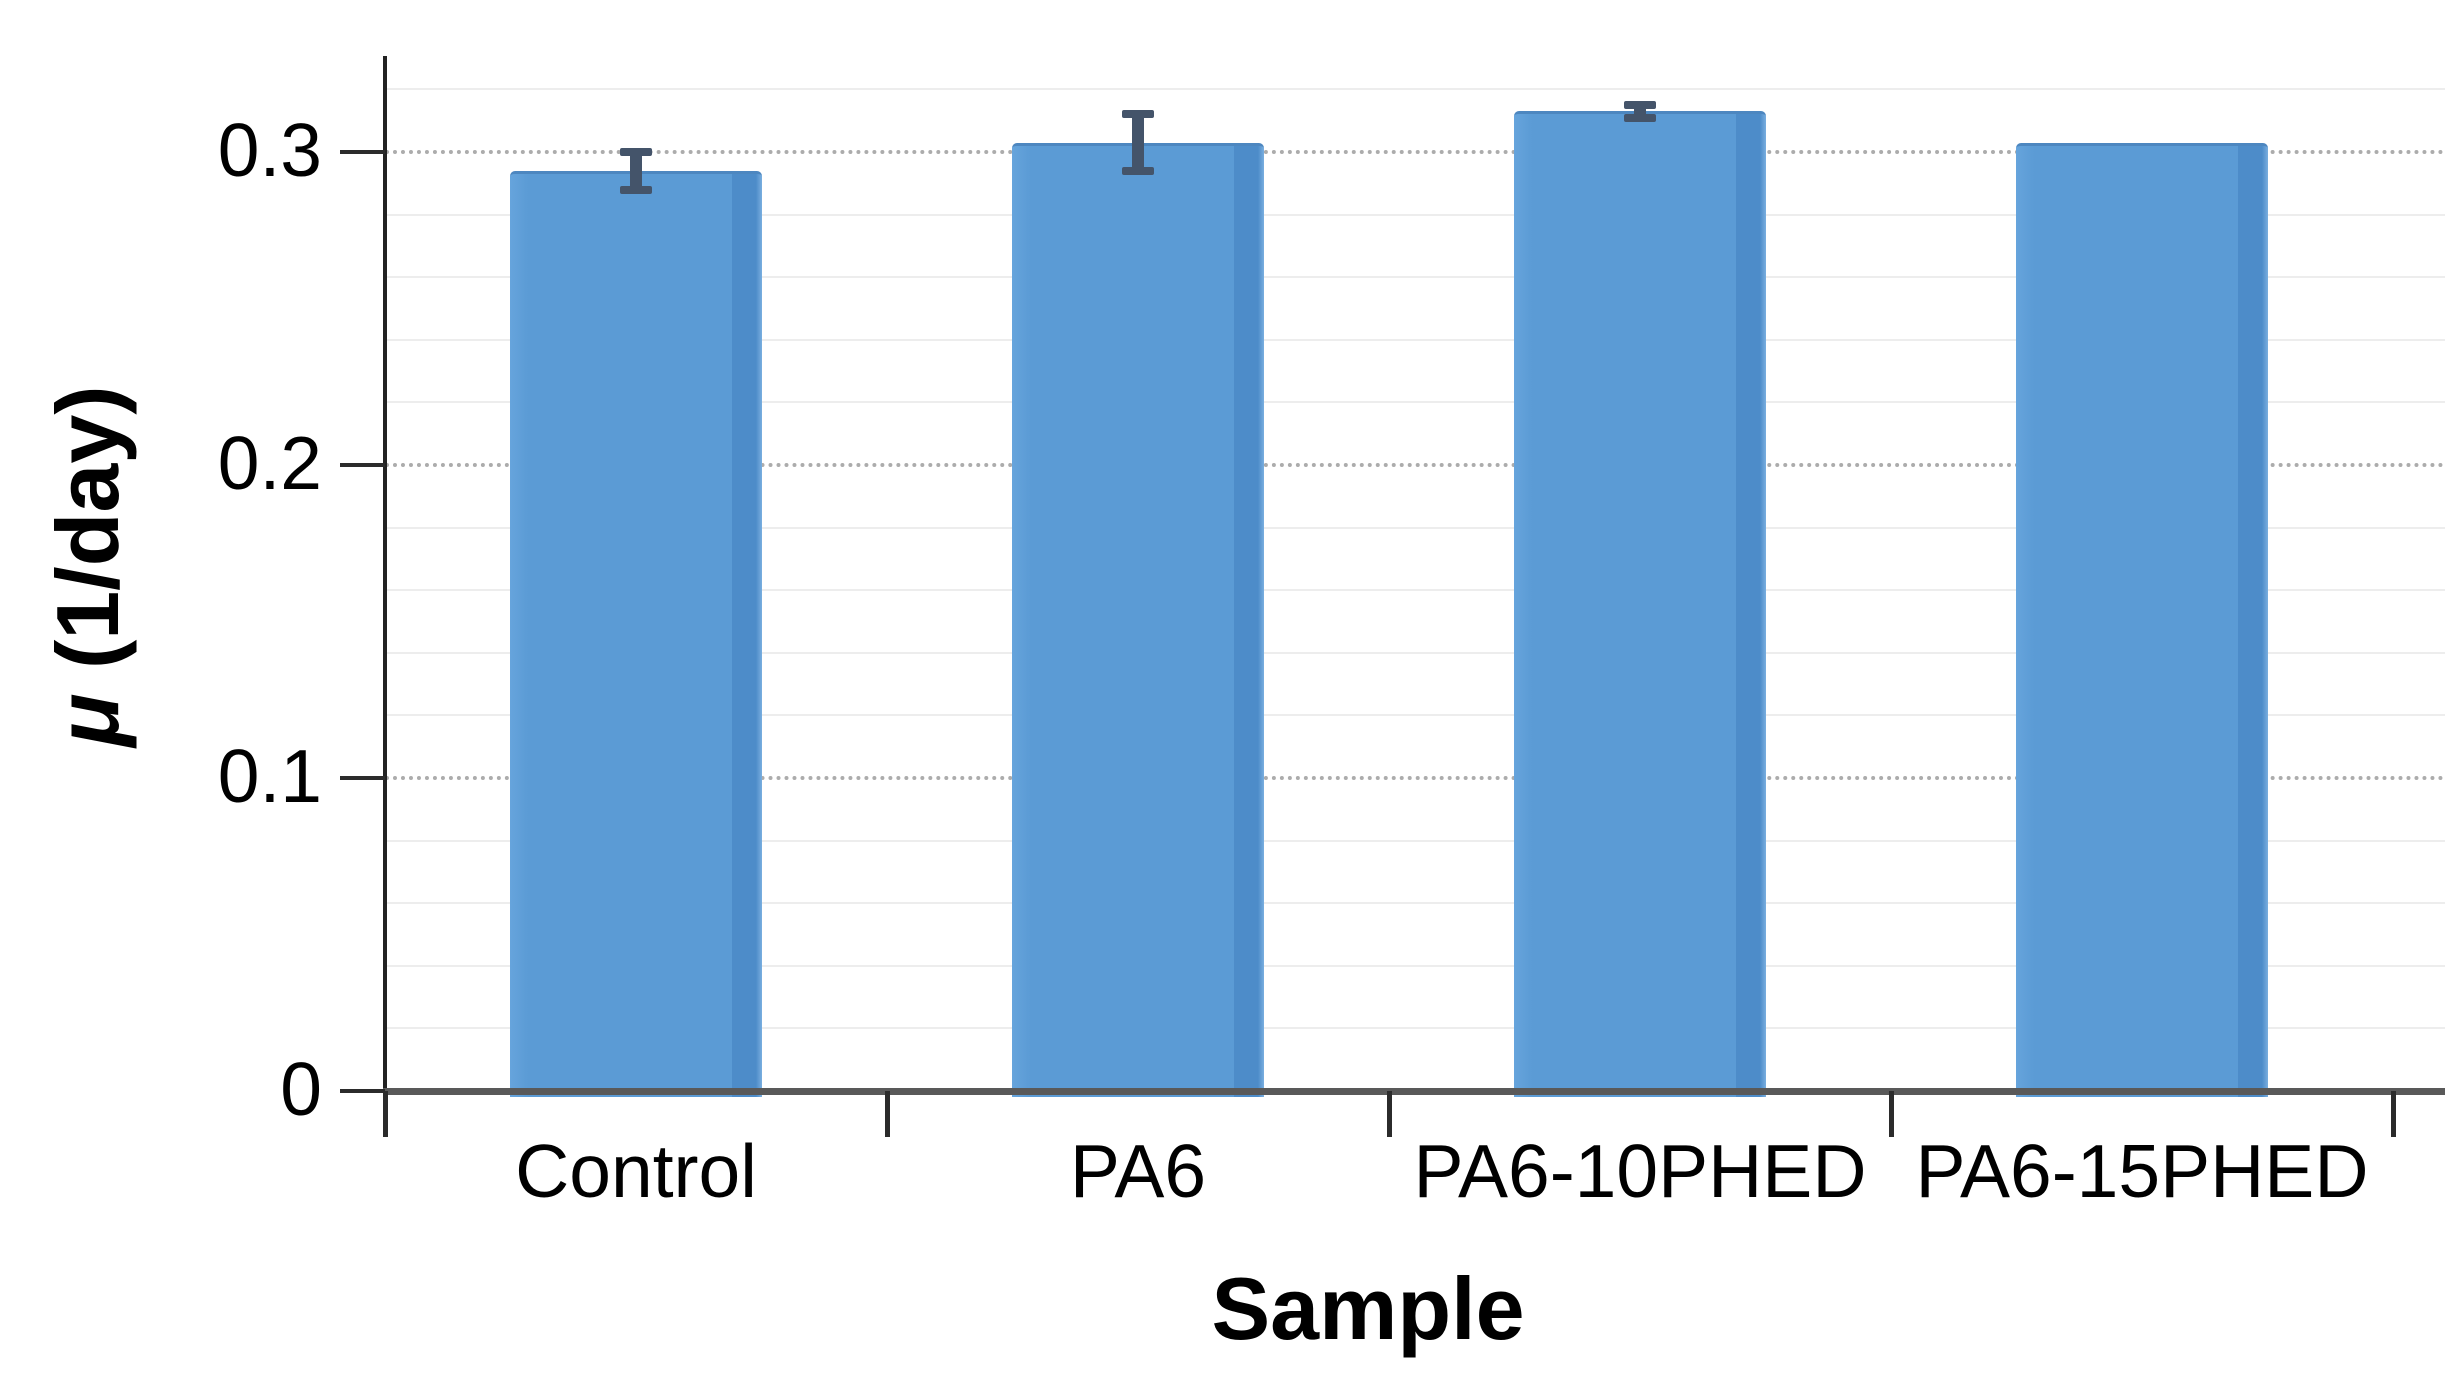 The image size is (2452, 1384). I want to click on y-tick-label: 0, so click(301, 1089).